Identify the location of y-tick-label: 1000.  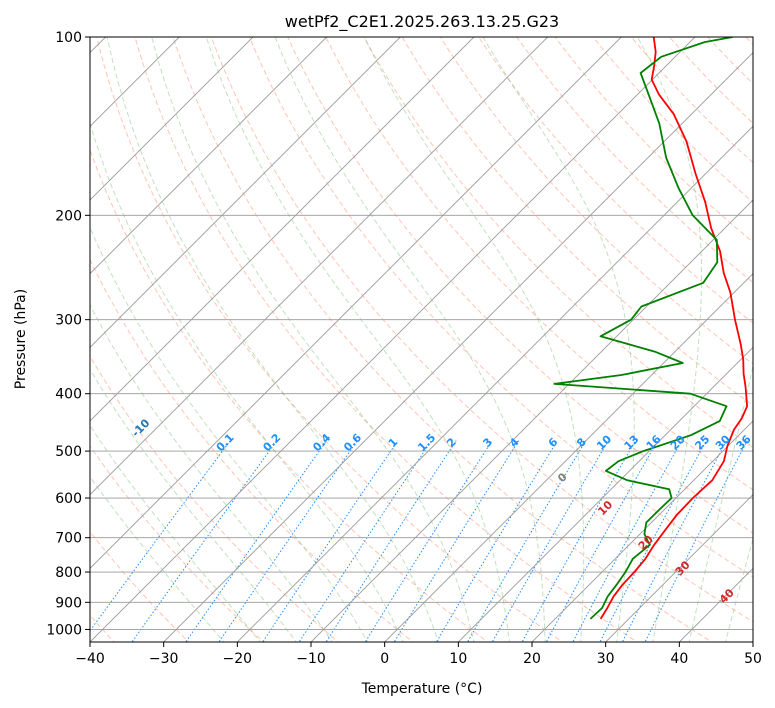
(64, 630).